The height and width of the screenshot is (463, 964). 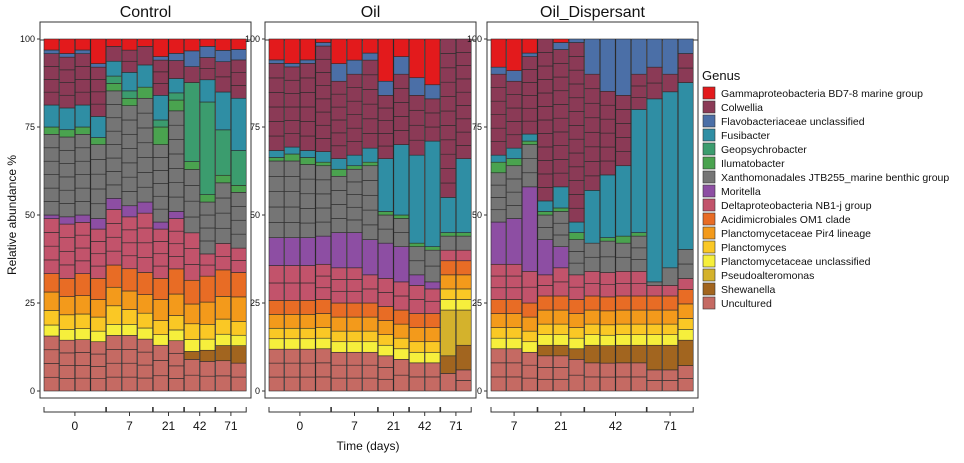 I want to click on legend-label: Pseudoalteromonas, so click(x=767, y=276).